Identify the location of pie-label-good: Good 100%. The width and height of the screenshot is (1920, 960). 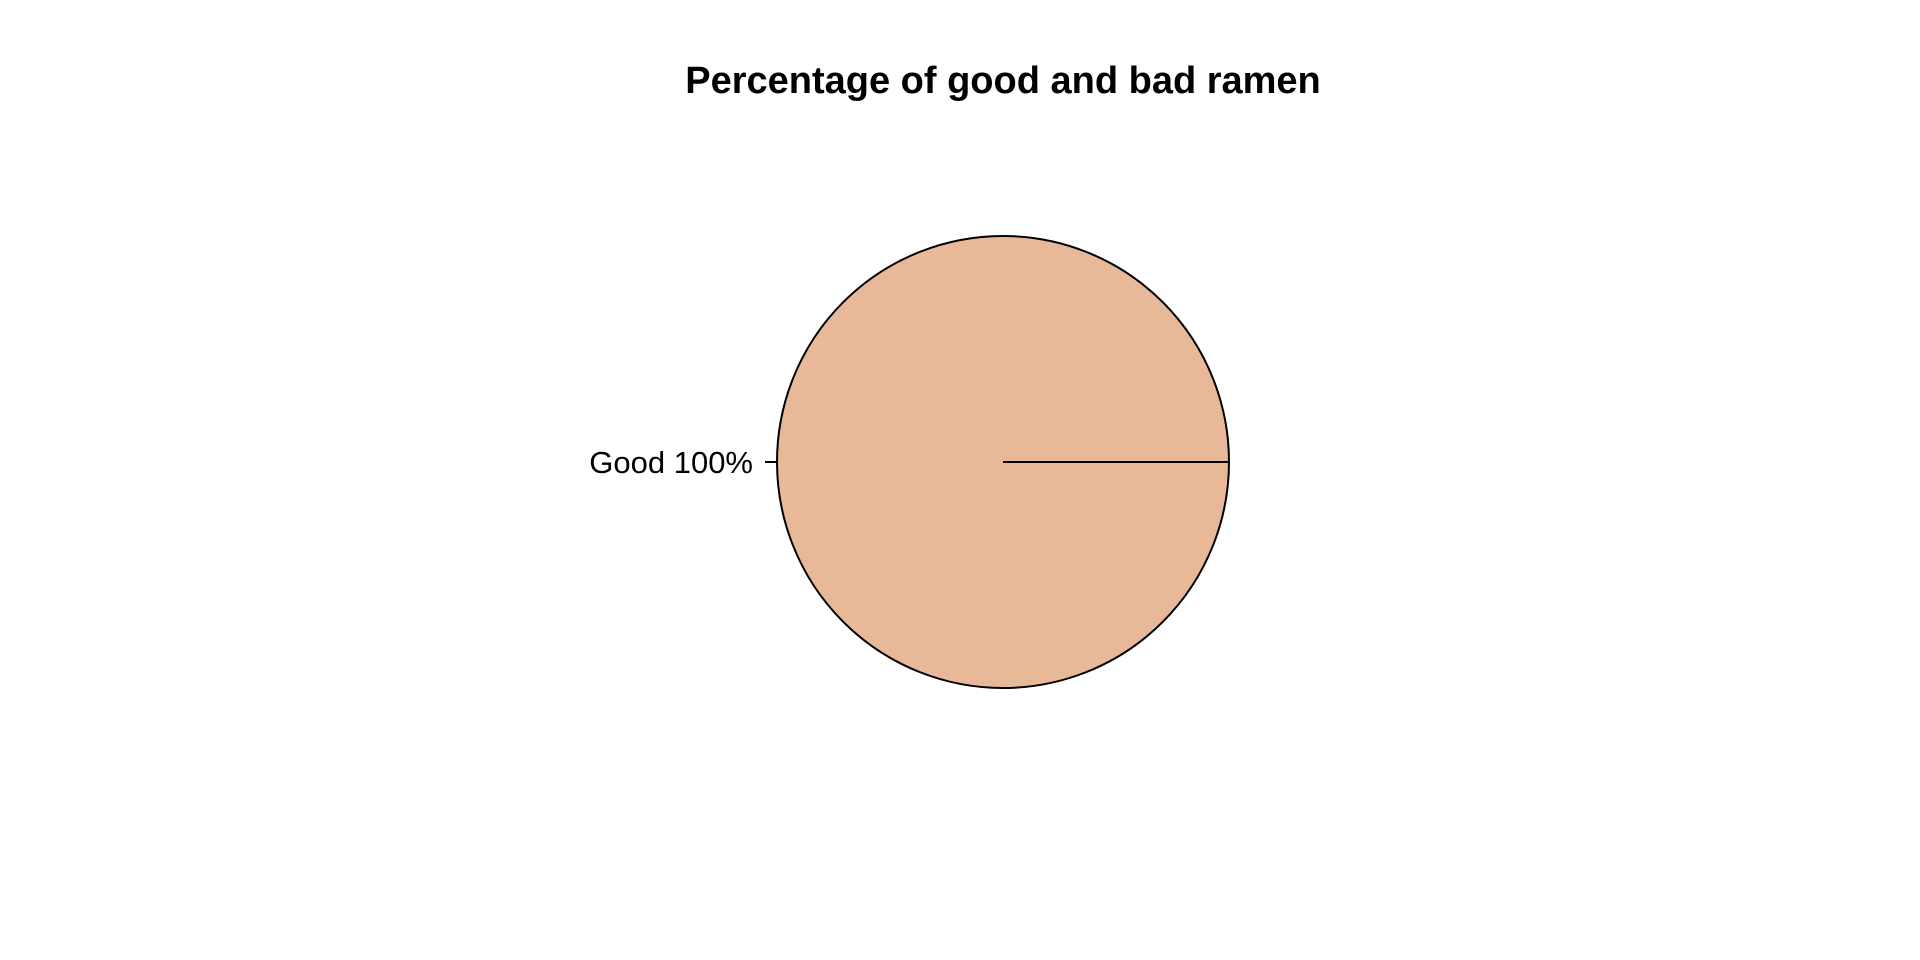
(671, 462).